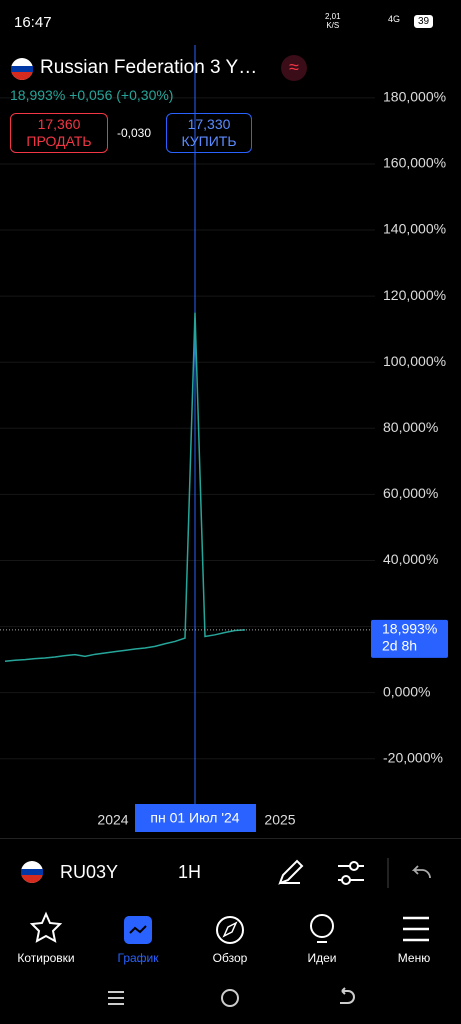  I want to click on x-tick-label: 2024, so click(112, 820).